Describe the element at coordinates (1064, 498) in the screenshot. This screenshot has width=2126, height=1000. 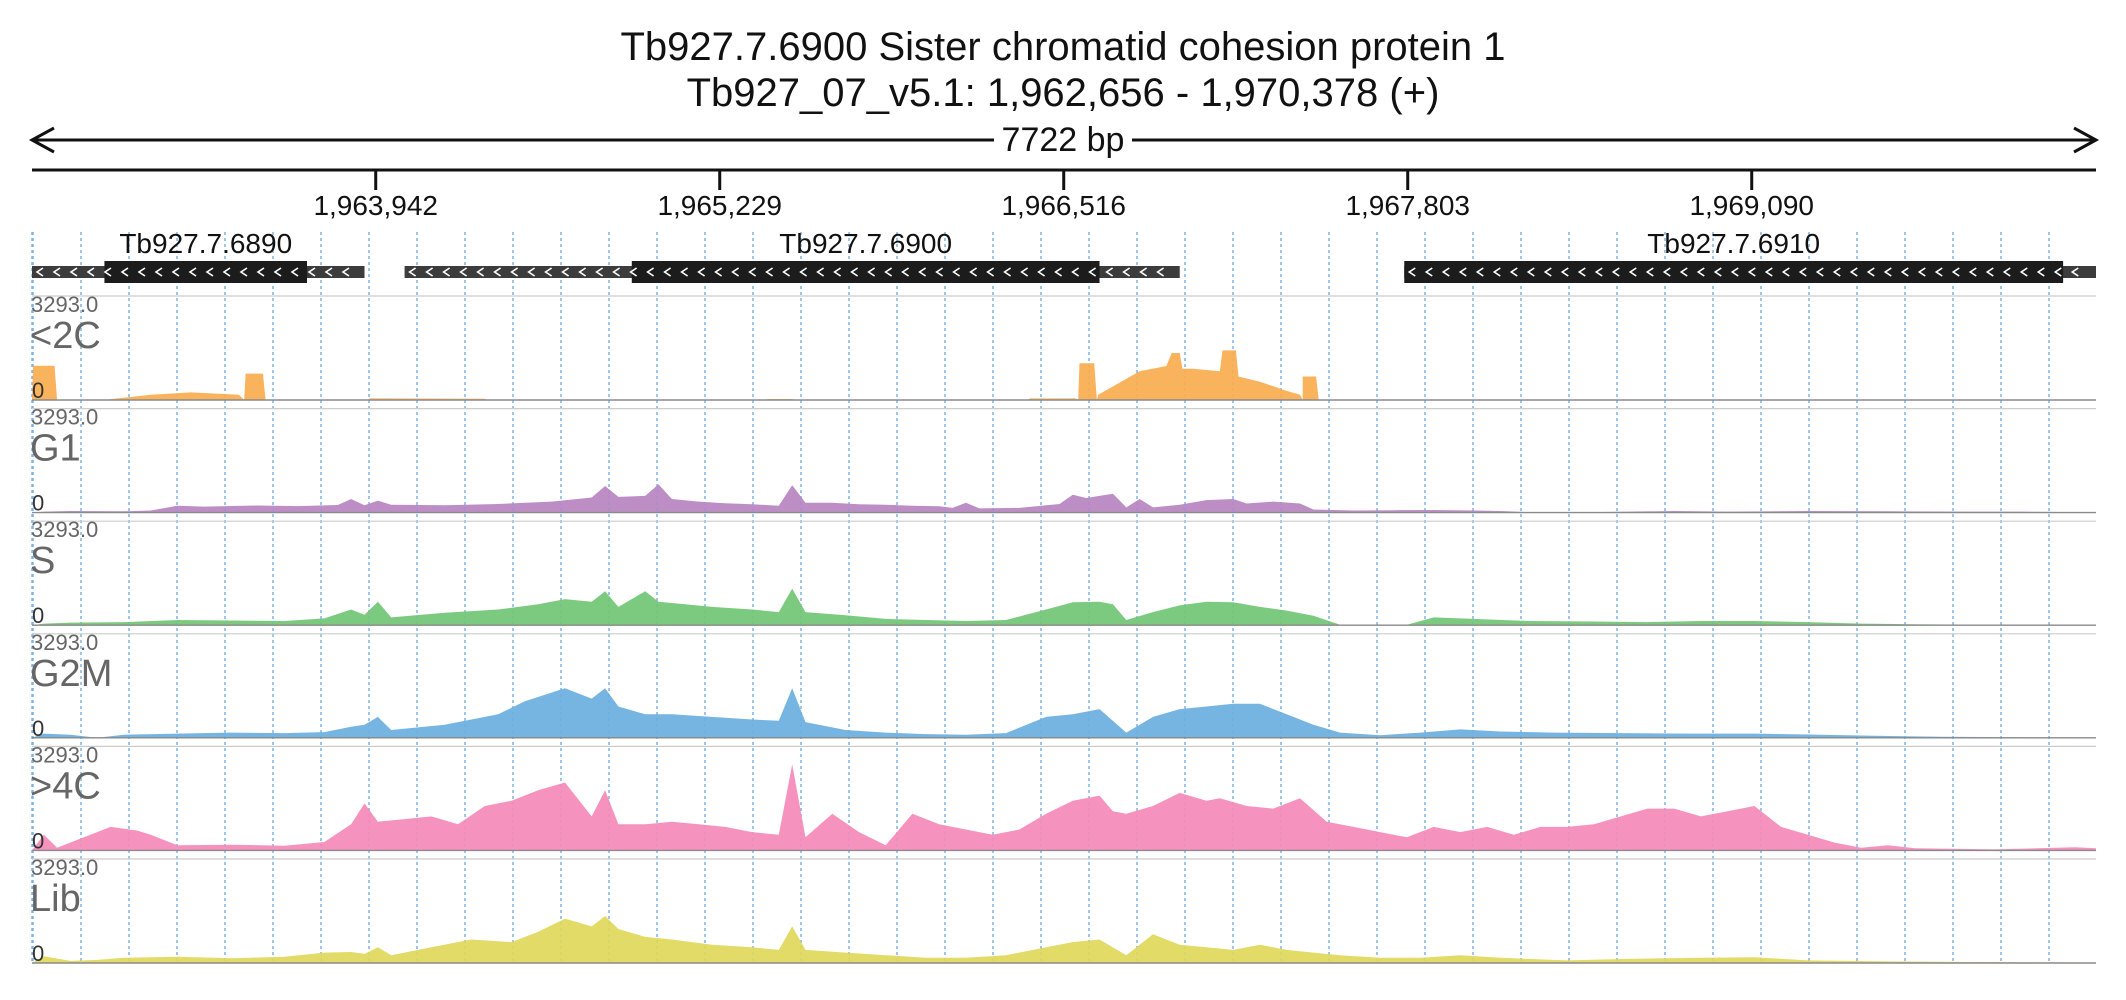
I see `coverage-area-G1` at that location.